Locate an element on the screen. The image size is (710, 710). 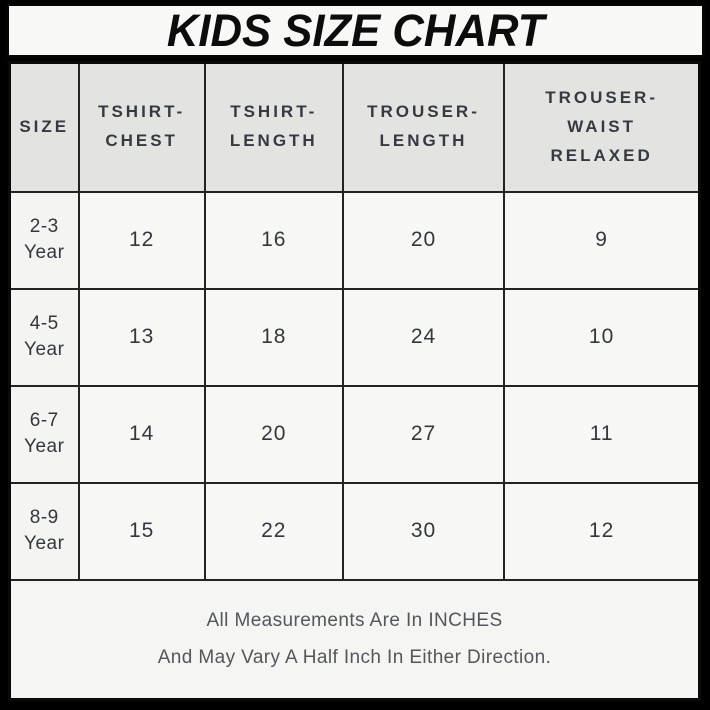
table-row-2-3-year: 2-3 Year 12 16 20 9 is located at coordinates (354, 240).